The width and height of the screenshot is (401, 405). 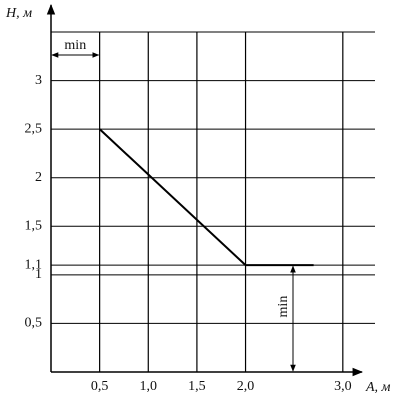 I want to click on y-tick-label: 1,1, so click(x=34, y=264).